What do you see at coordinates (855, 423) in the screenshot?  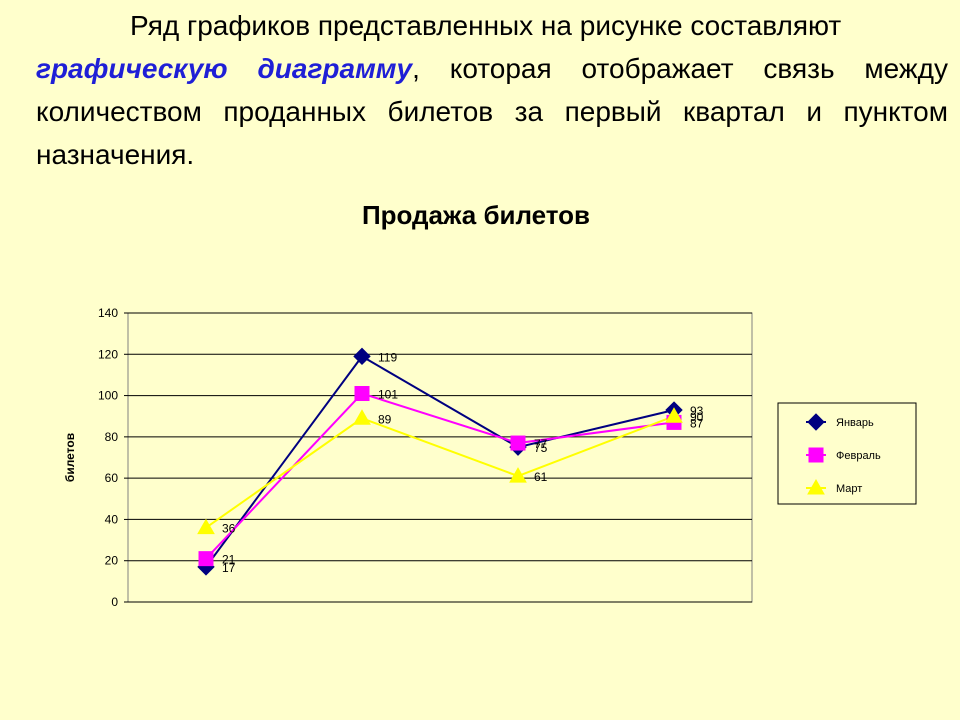 I see `legend-label: Январь` at bounding box center [855, 423].